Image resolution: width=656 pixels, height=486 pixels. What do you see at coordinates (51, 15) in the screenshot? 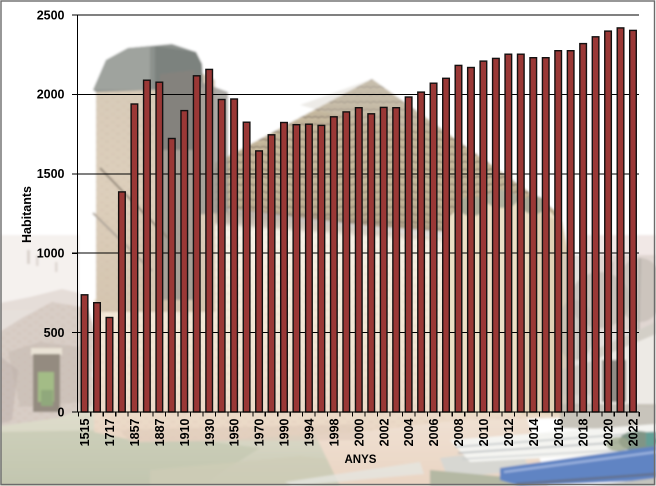
I see `svg-text: 2500` at bounding box center [51, 15].